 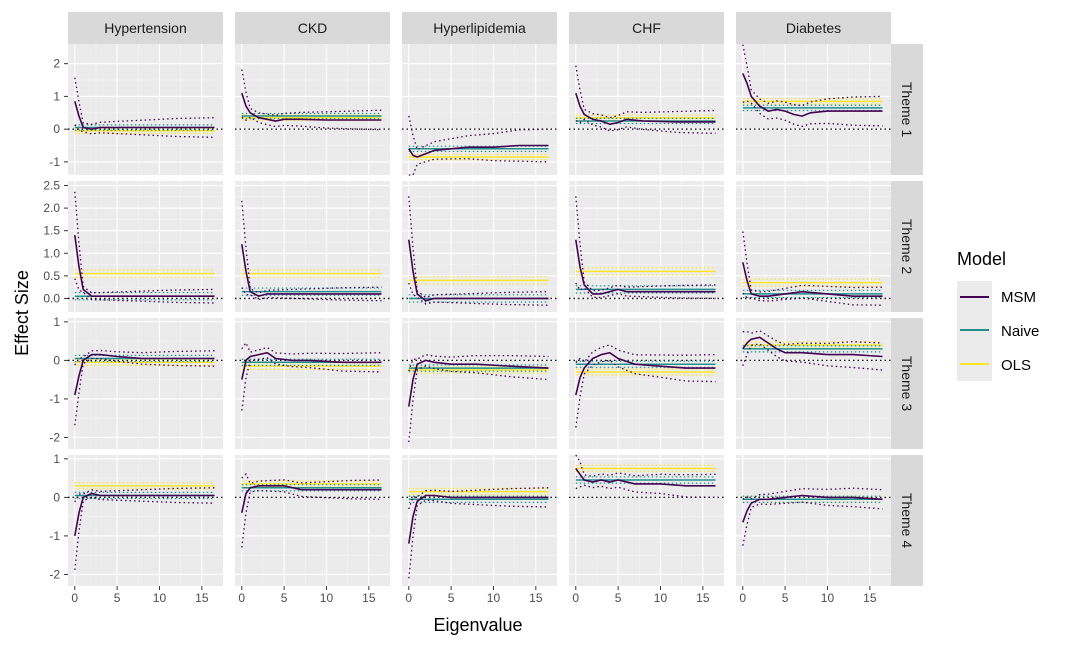 I want to click on legend-label-naive: Naive, so click(x=1020, y=331).